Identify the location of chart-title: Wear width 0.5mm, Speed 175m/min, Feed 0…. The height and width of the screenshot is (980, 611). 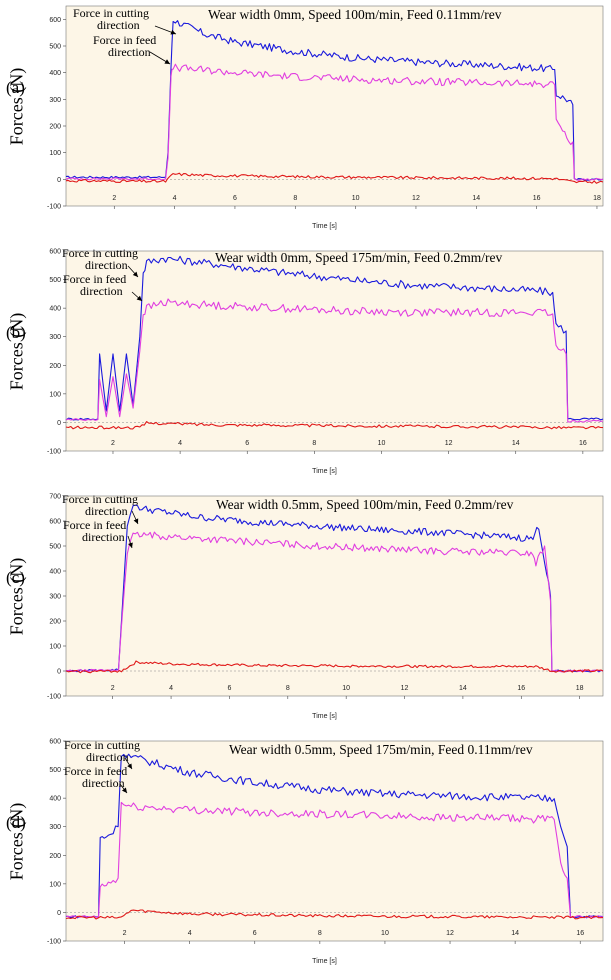
(381, 749).